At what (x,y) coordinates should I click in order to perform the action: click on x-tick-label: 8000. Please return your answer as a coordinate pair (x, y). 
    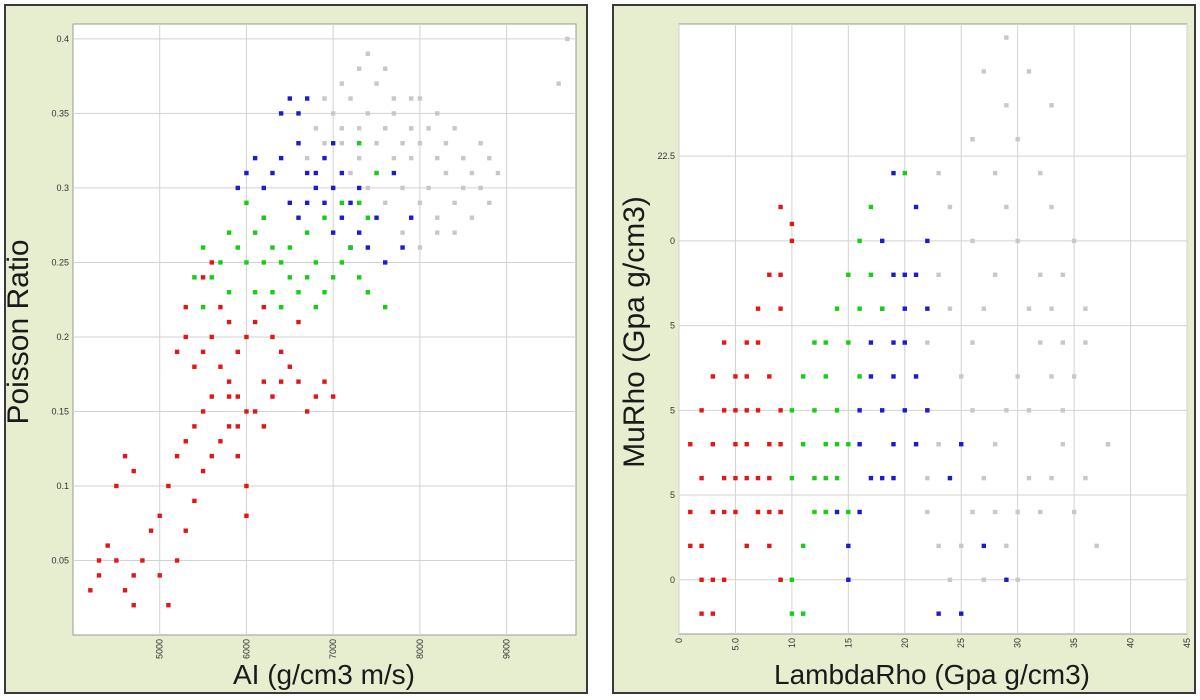
    Looking at the image, I should click on (420, 649).